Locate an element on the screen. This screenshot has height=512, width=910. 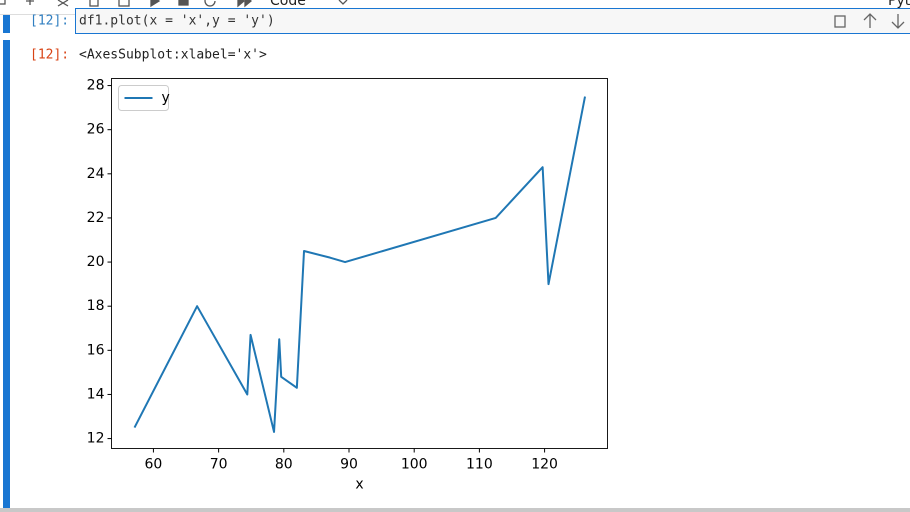
copy-icon is located at coordinates (94, 3).